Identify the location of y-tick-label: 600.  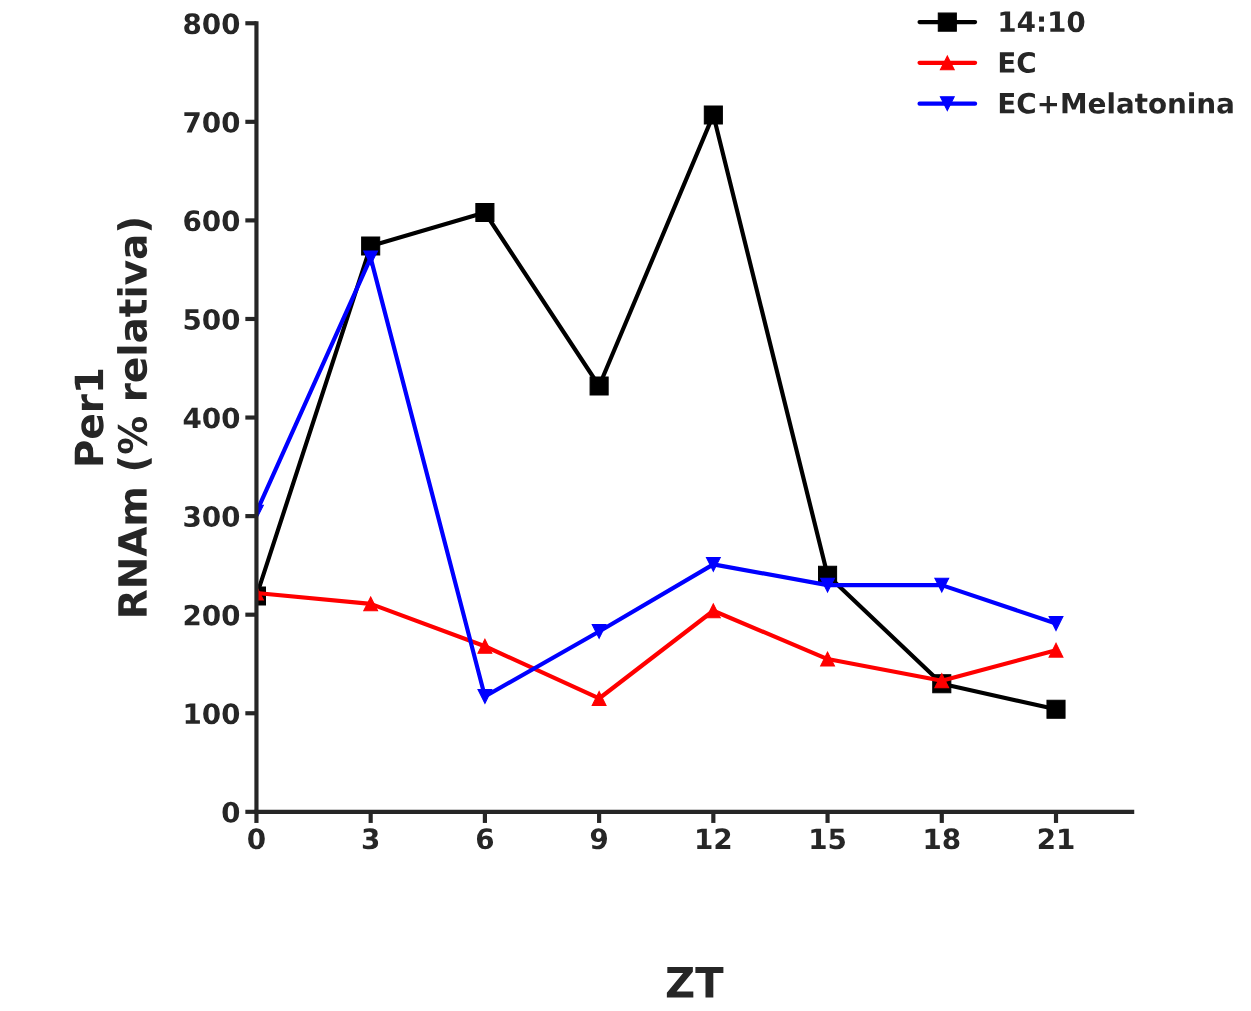
(212, 221).